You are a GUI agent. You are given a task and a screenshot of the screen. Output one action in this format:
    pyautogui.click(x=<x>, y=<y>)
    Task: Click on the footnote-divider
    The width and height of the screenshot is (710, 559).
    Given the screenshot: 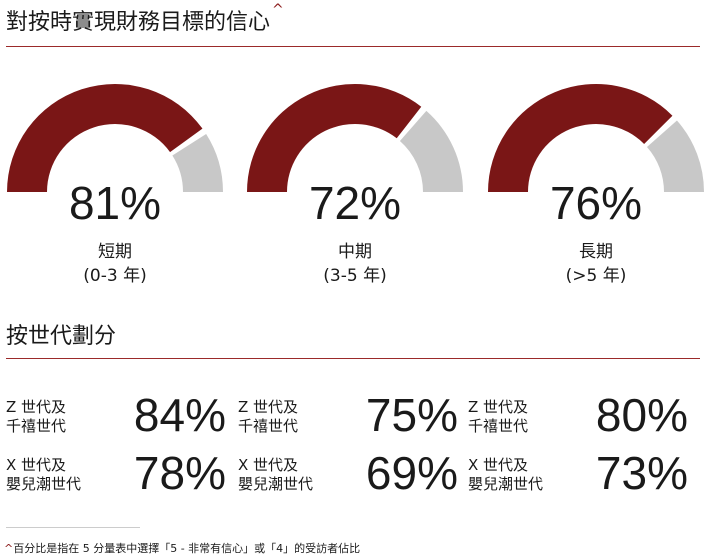 What is the action you would take?
    pyautogui.click(x=73, y=527)
    